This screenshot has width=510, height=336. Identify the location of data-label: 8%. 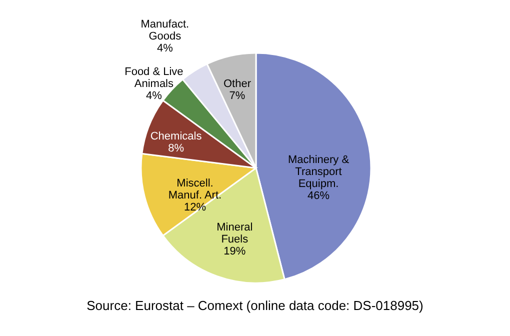
(176, 148).